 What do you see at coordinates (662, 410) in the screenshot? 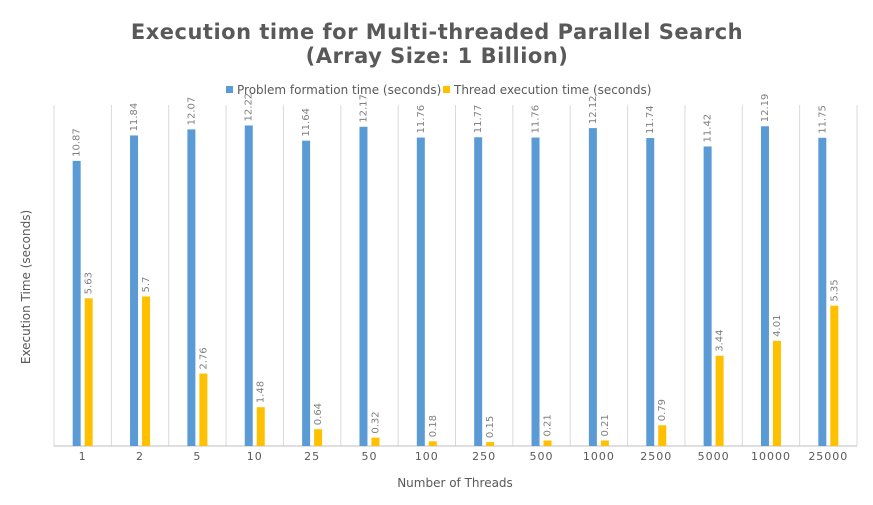
I see `data-label: 0.79` at bounding box center [662, 410].